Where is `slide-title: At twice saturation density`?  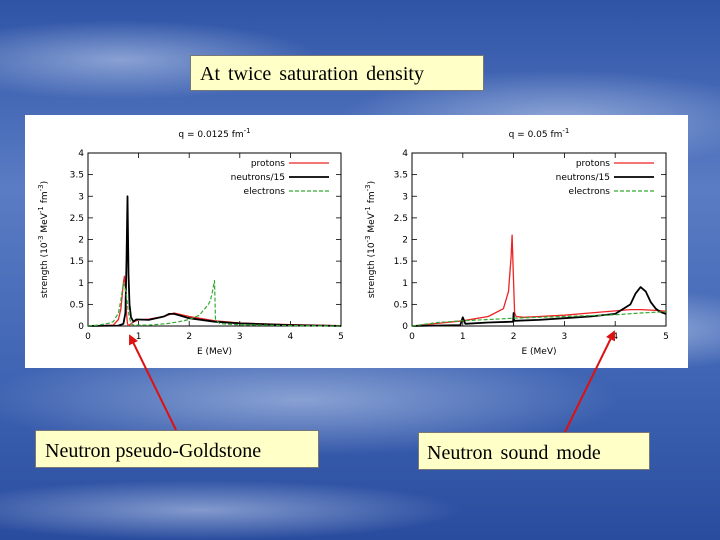 slide-title: At twice saturation density is located at coordinates (337, 73).